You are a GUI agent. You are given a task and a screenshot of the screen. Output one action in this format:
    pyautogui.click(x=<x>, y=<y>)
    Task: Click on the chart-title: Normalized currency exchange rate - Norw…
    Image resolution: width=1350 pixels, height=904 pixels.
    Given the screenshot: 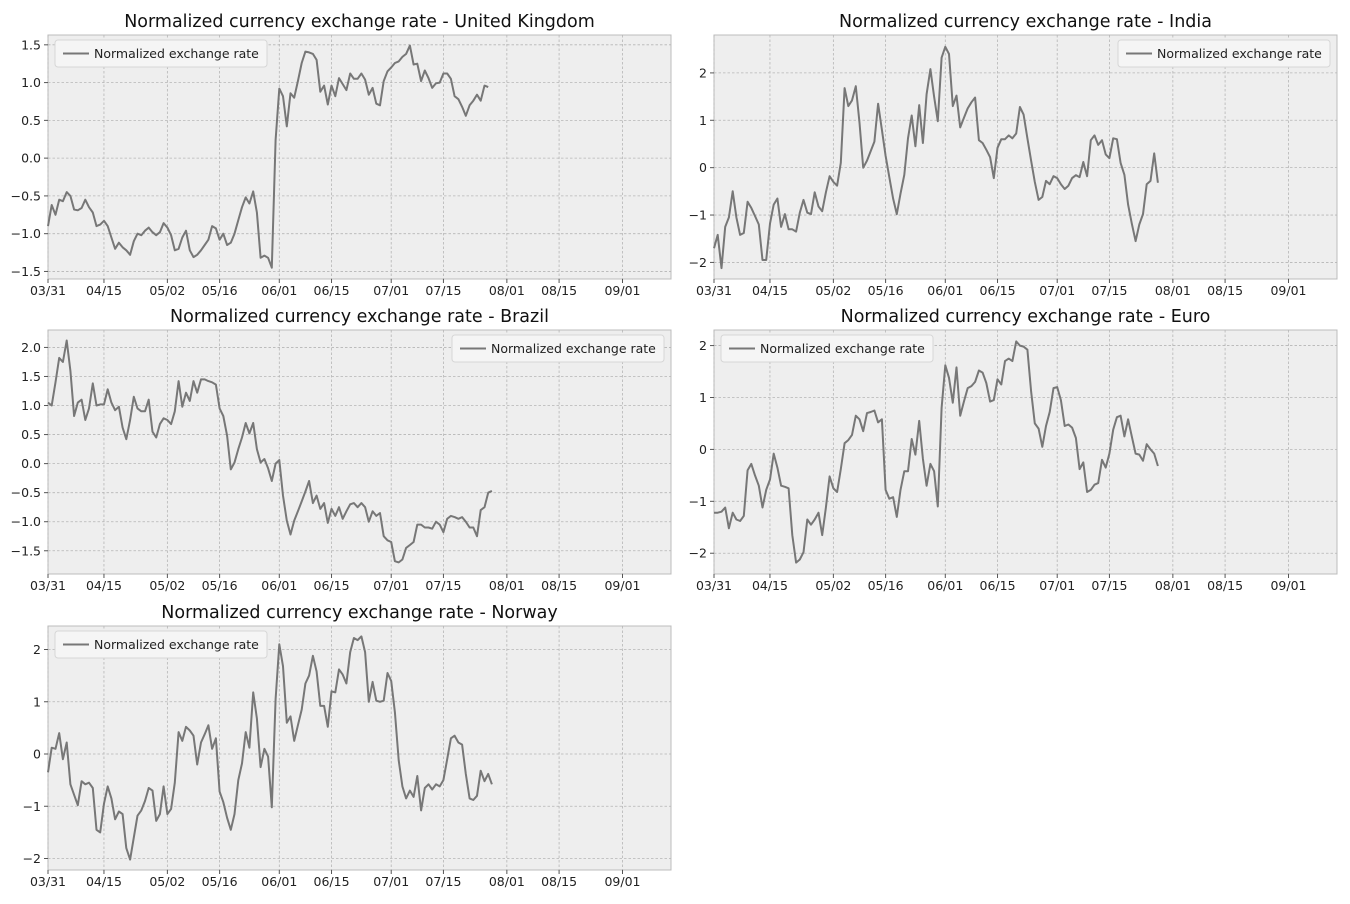 What is the action you would take?
    pyautogui.click(x=359, y=613)
    